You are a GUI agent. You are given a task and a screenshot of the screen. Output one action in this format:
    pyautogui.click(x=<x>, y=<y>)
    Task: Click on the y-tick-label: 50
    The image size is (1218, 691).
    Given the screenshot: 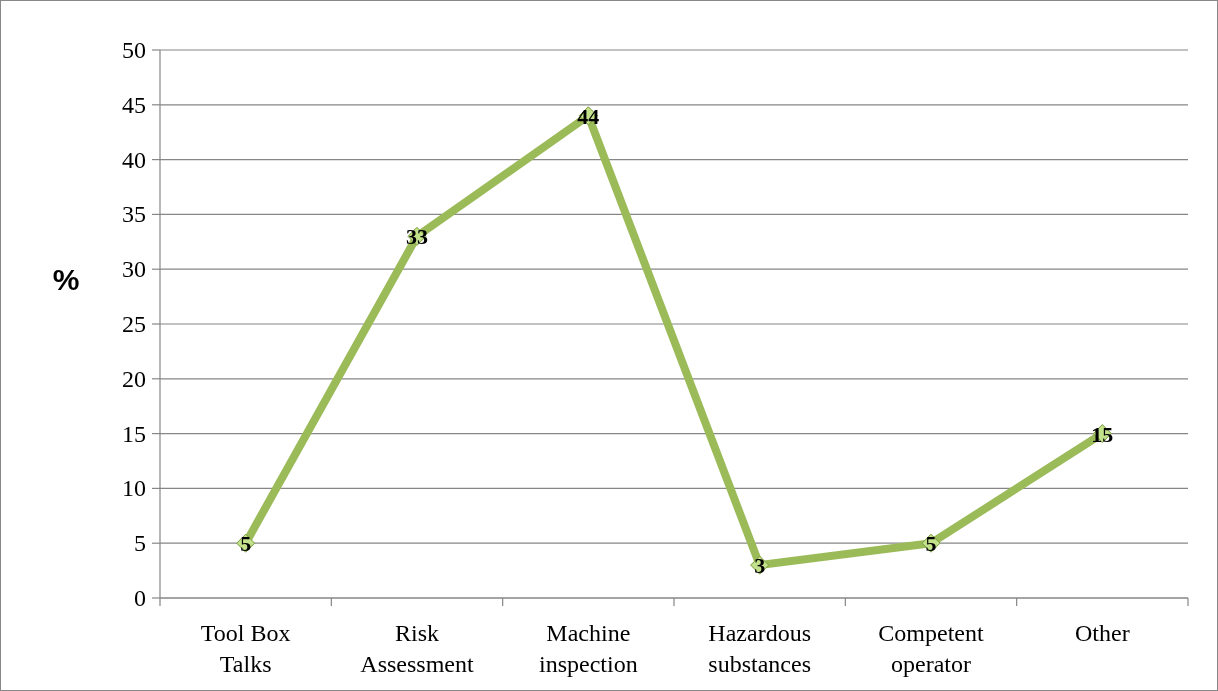 What is the action you would take?
    pyautogui.click(x=134, y=50)
    